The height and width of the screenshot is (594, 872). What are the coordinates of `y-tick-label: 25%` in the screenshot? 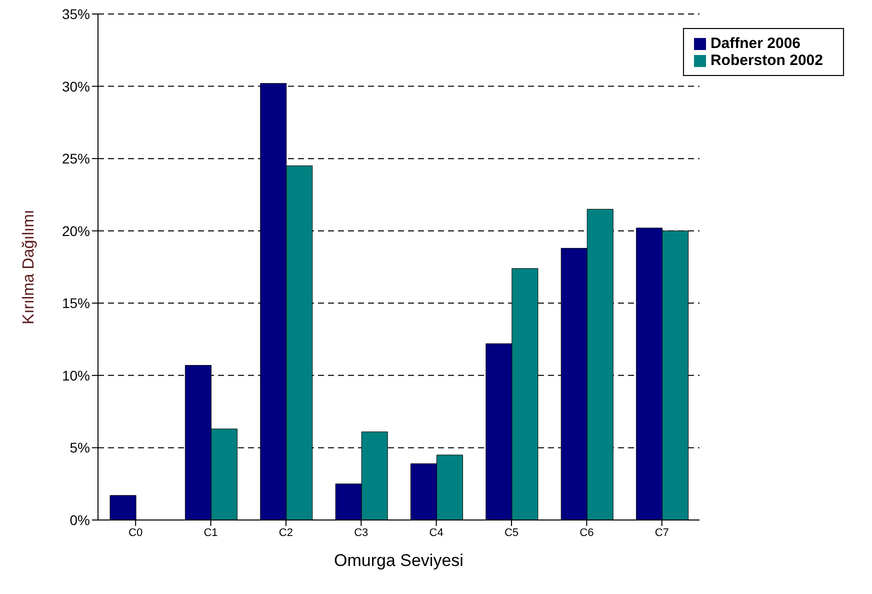 It's located at (76, 158).